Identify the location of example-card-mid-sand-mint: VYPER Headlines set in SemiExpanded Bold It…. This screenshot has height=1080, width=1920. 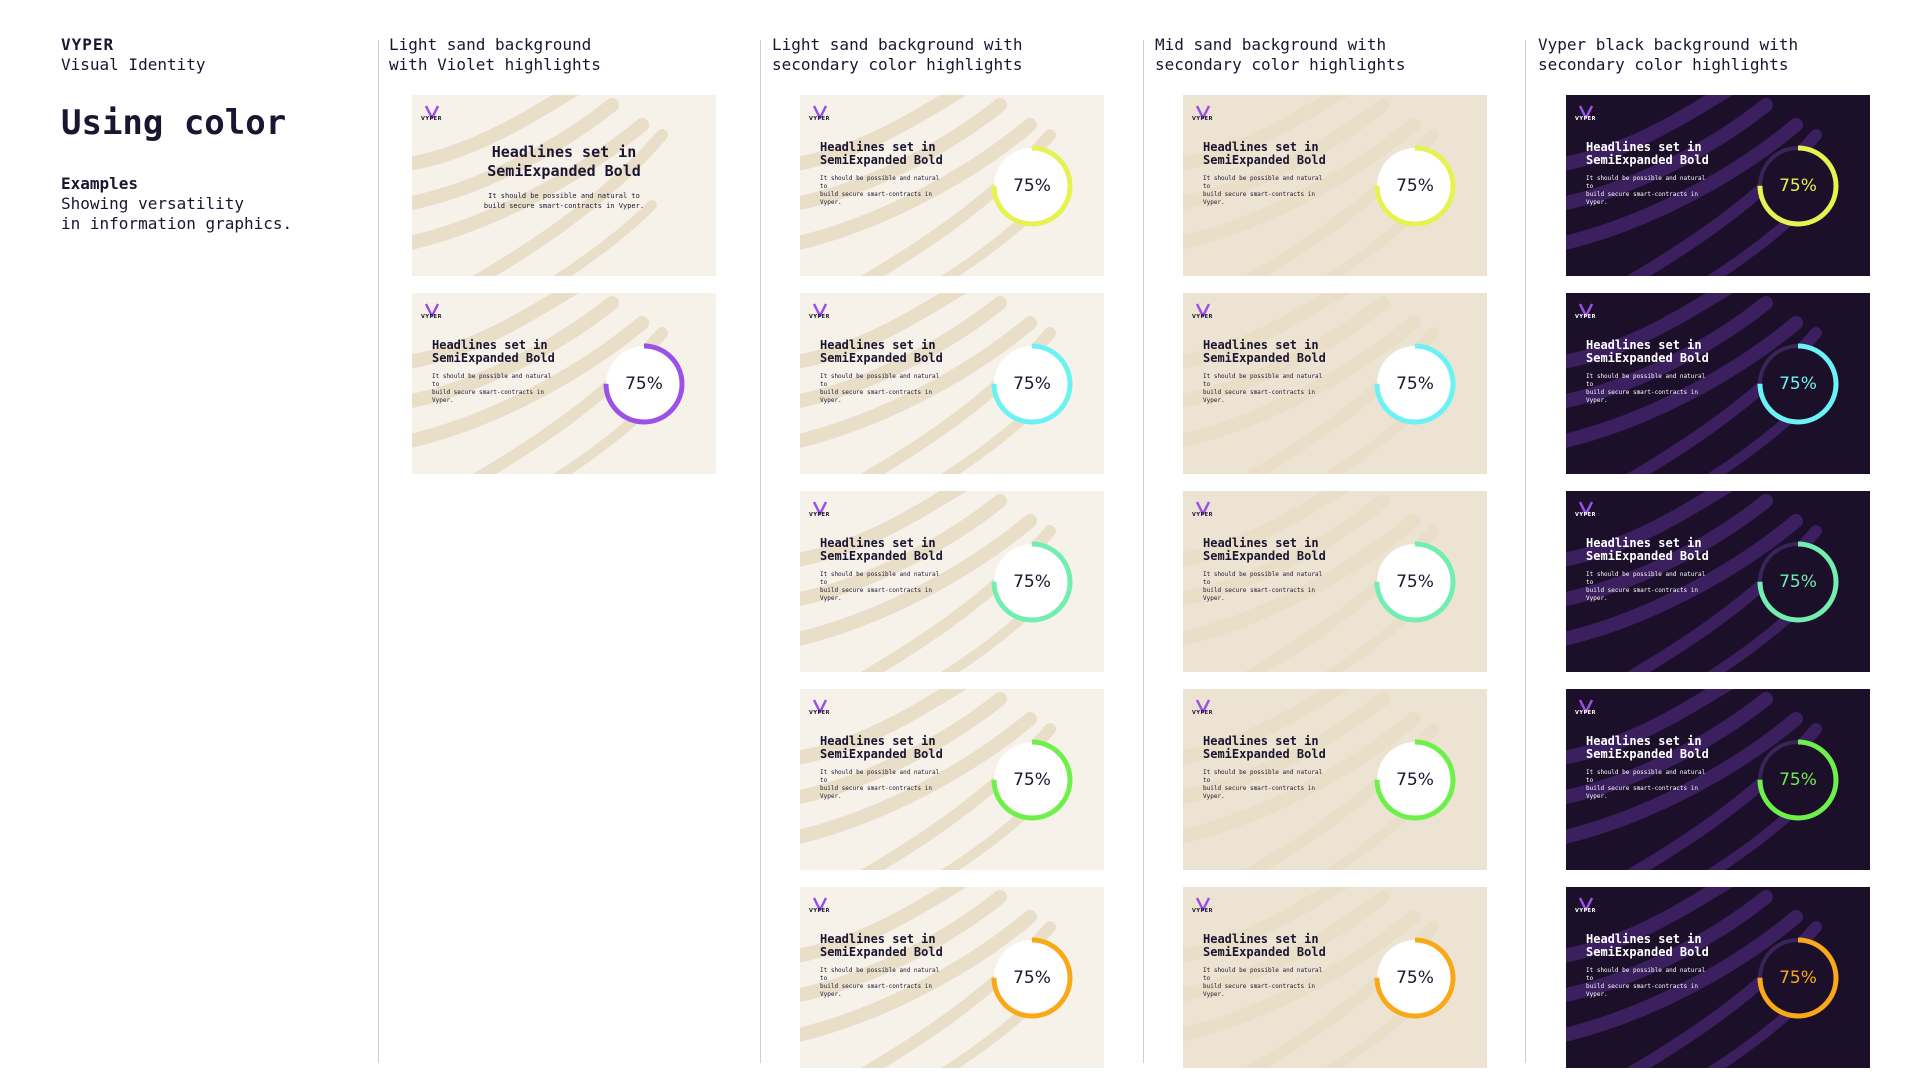
(1335, 581).